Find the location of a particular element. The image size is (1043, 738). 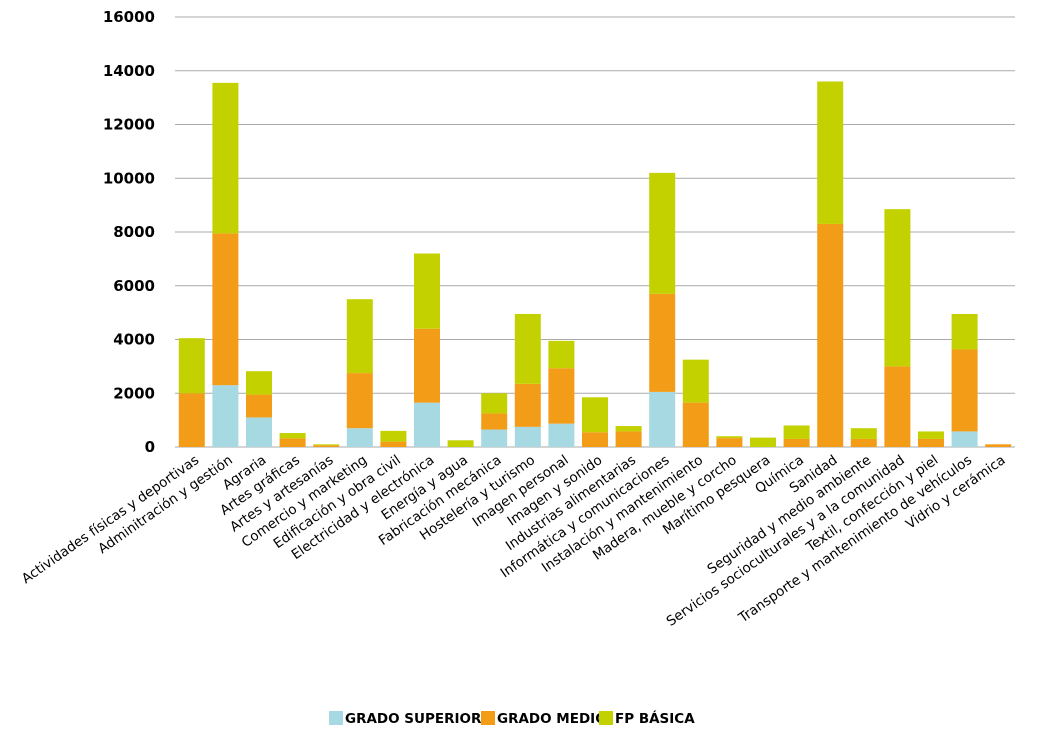

y-tick-label: 4000 is located at coordinates (134, 340).